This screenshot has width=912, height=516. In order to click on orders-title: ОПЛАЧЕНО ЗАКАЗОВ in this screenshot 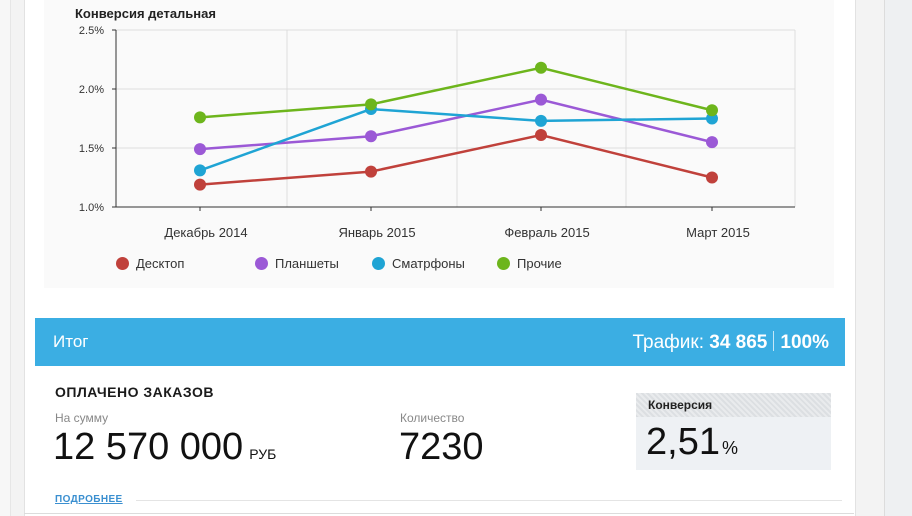, I will do `click(135, 392)`.